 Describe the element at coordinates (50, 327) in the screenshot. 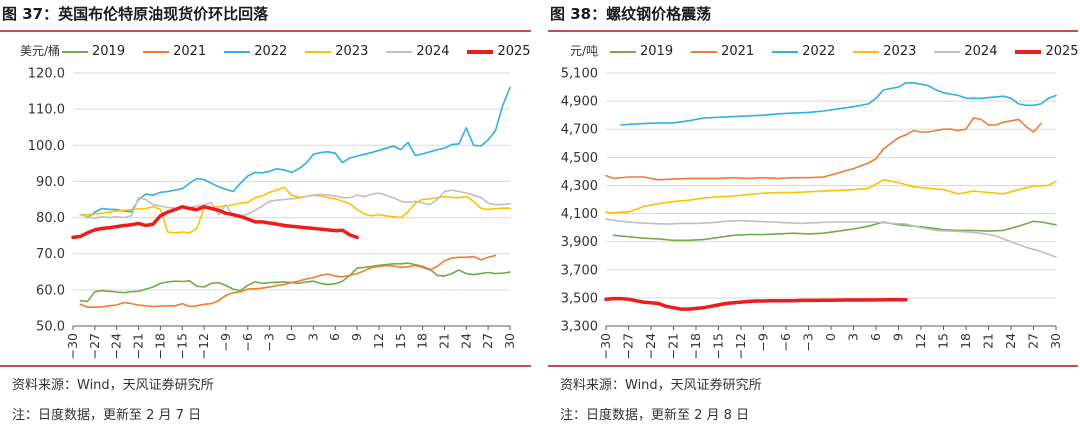

I see `y-tick-label: 50.0` at that location.